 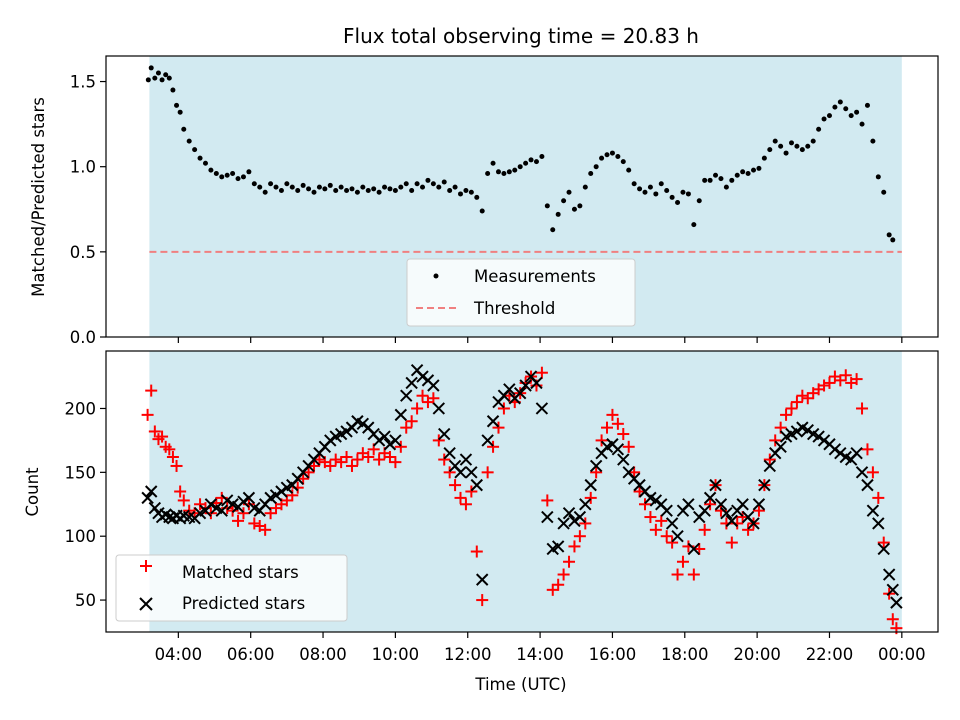 What do you see at coordinates (540, 654) in the screenshot?
I see `count-x-tick-label: 14:00` at bounding box center [540, 654].